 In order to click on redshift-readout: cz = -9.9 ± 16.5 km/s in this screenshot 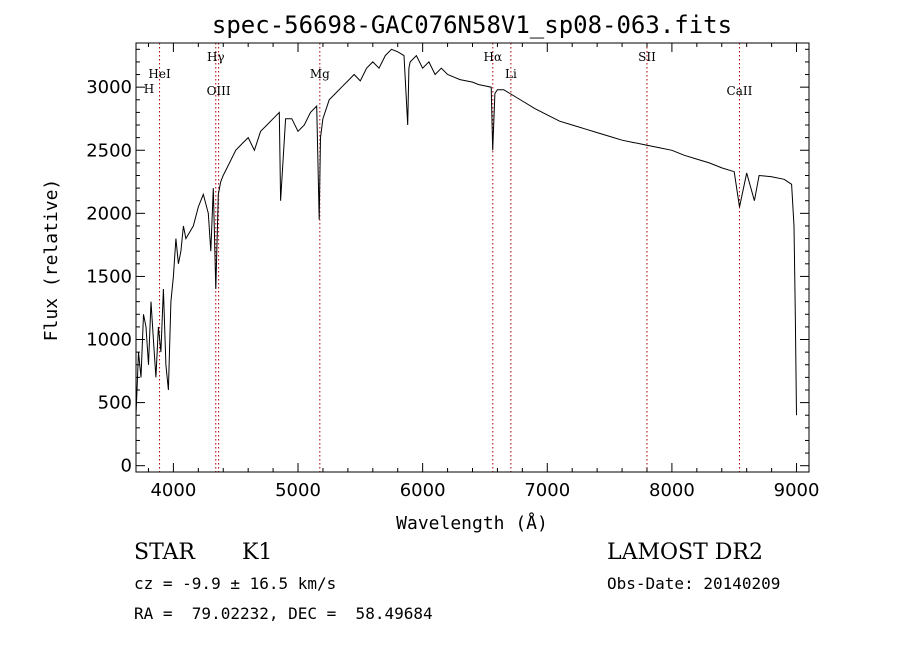, I will do `click(235, 583)`.